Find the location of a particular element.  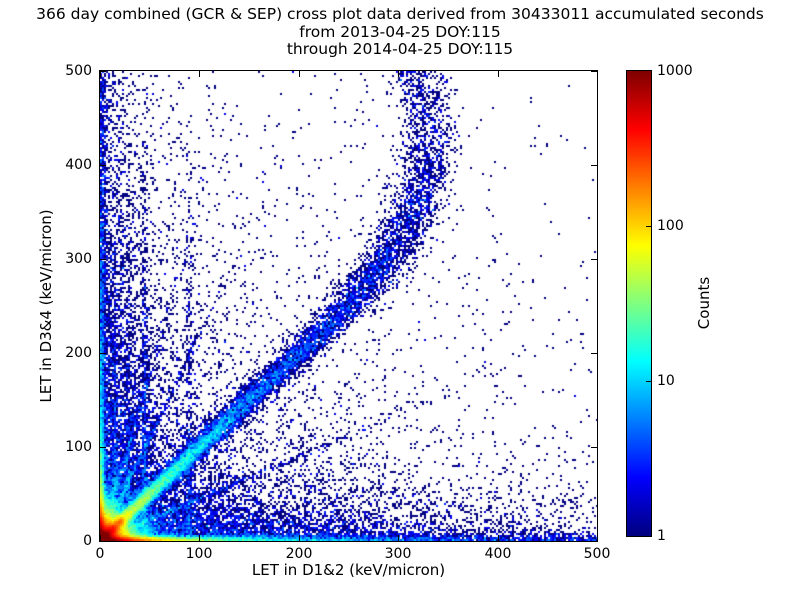

x-tick-label: 100 is located at coordinates (199, 554).